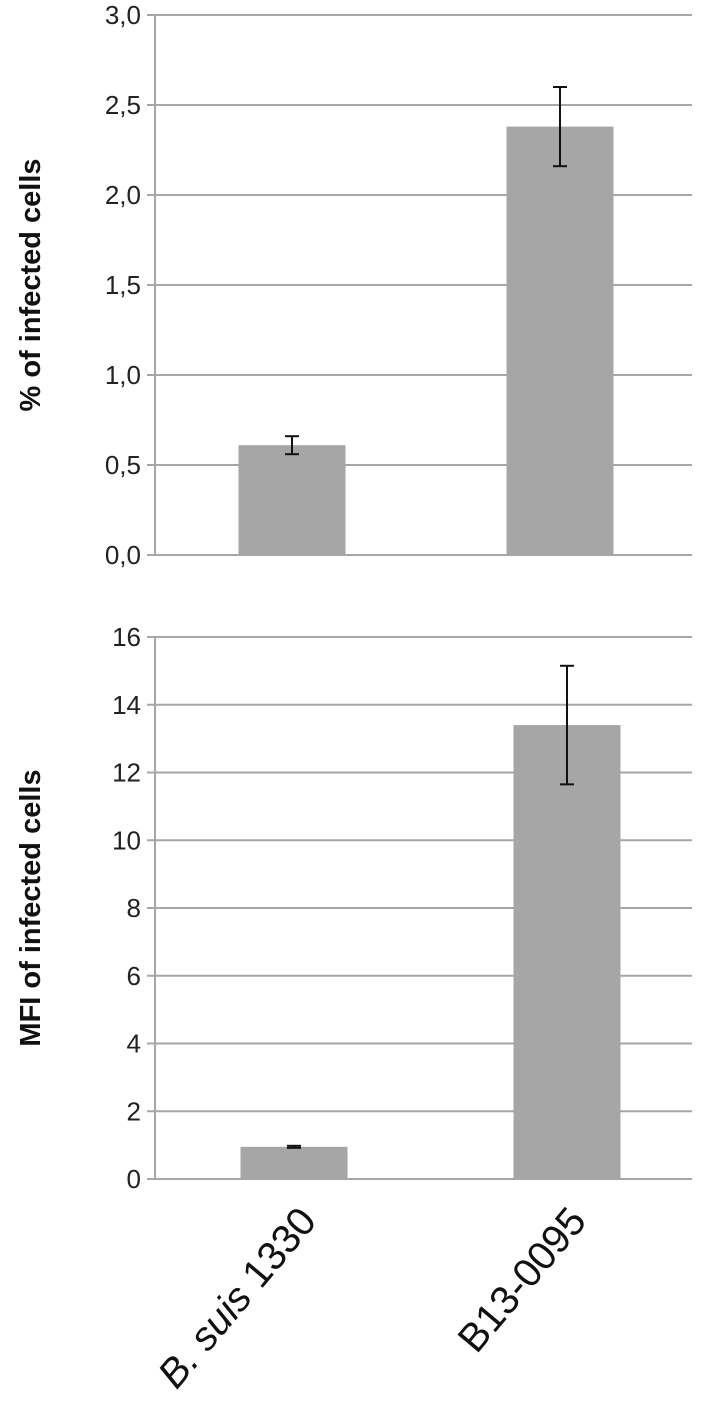 This screenshot has width=709, height=1405. I want to click on y-tick-label: 0,5, so click(123, 465).